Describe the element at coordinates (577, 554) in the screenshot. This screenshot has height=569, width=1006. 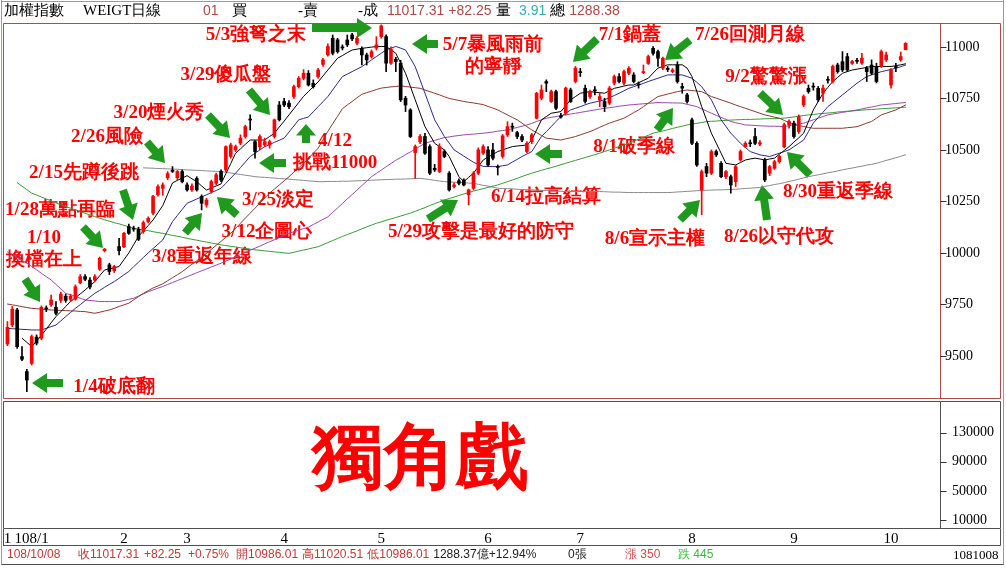
I see `text: 0張` at that location.